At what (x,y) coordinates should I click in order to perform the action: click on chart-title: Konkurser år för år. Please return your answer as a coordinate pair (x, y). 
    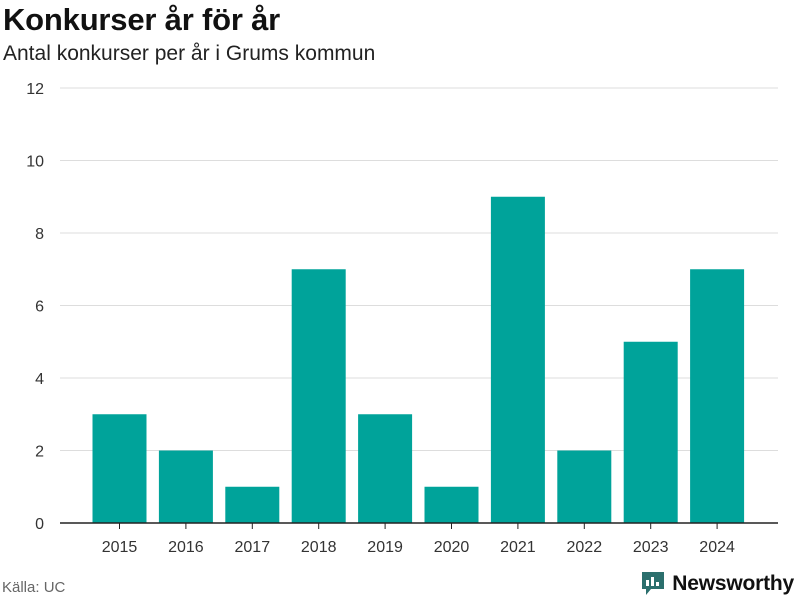
    Looking at the image, I should click on (142, 19).